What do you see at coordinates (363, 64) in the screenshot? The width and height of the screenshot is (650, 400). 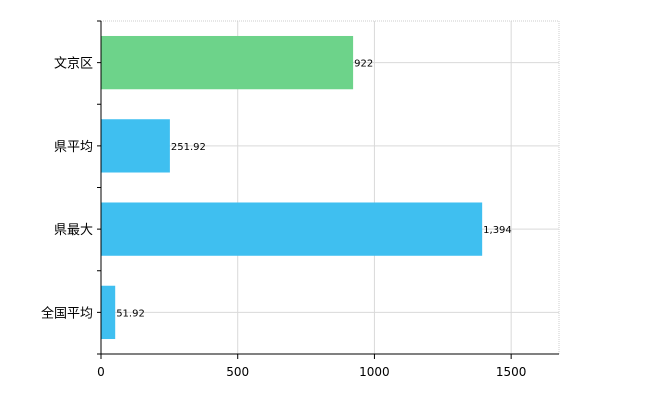 I see `data-label: 922` at bounding box center [363, 64].